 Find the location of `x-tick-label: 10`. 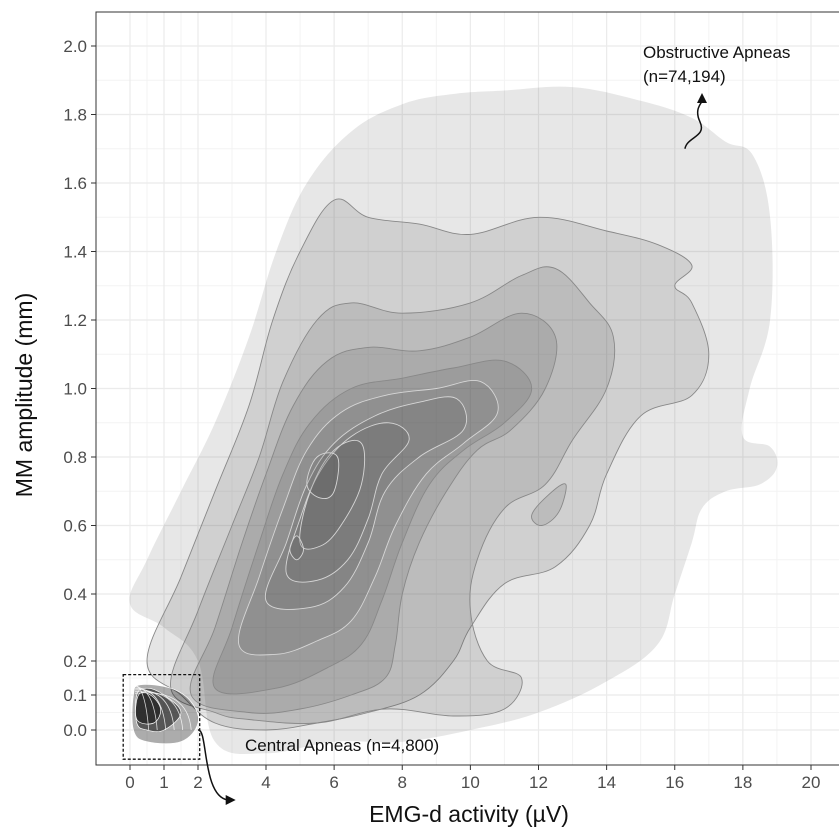

x-tick-label: 10 is located at coordinates (470, 782).